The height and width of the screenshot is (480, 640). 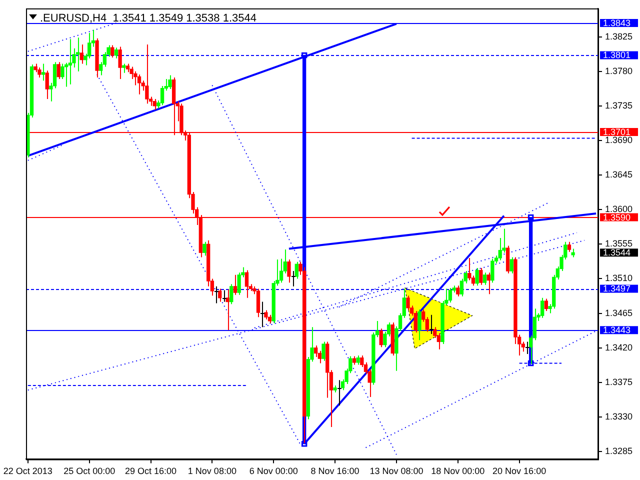 What do you see at coordinates (617, 55) in the screenshot?
I see `ref-line-label: 1.3801` at bounding box center [617, 55].